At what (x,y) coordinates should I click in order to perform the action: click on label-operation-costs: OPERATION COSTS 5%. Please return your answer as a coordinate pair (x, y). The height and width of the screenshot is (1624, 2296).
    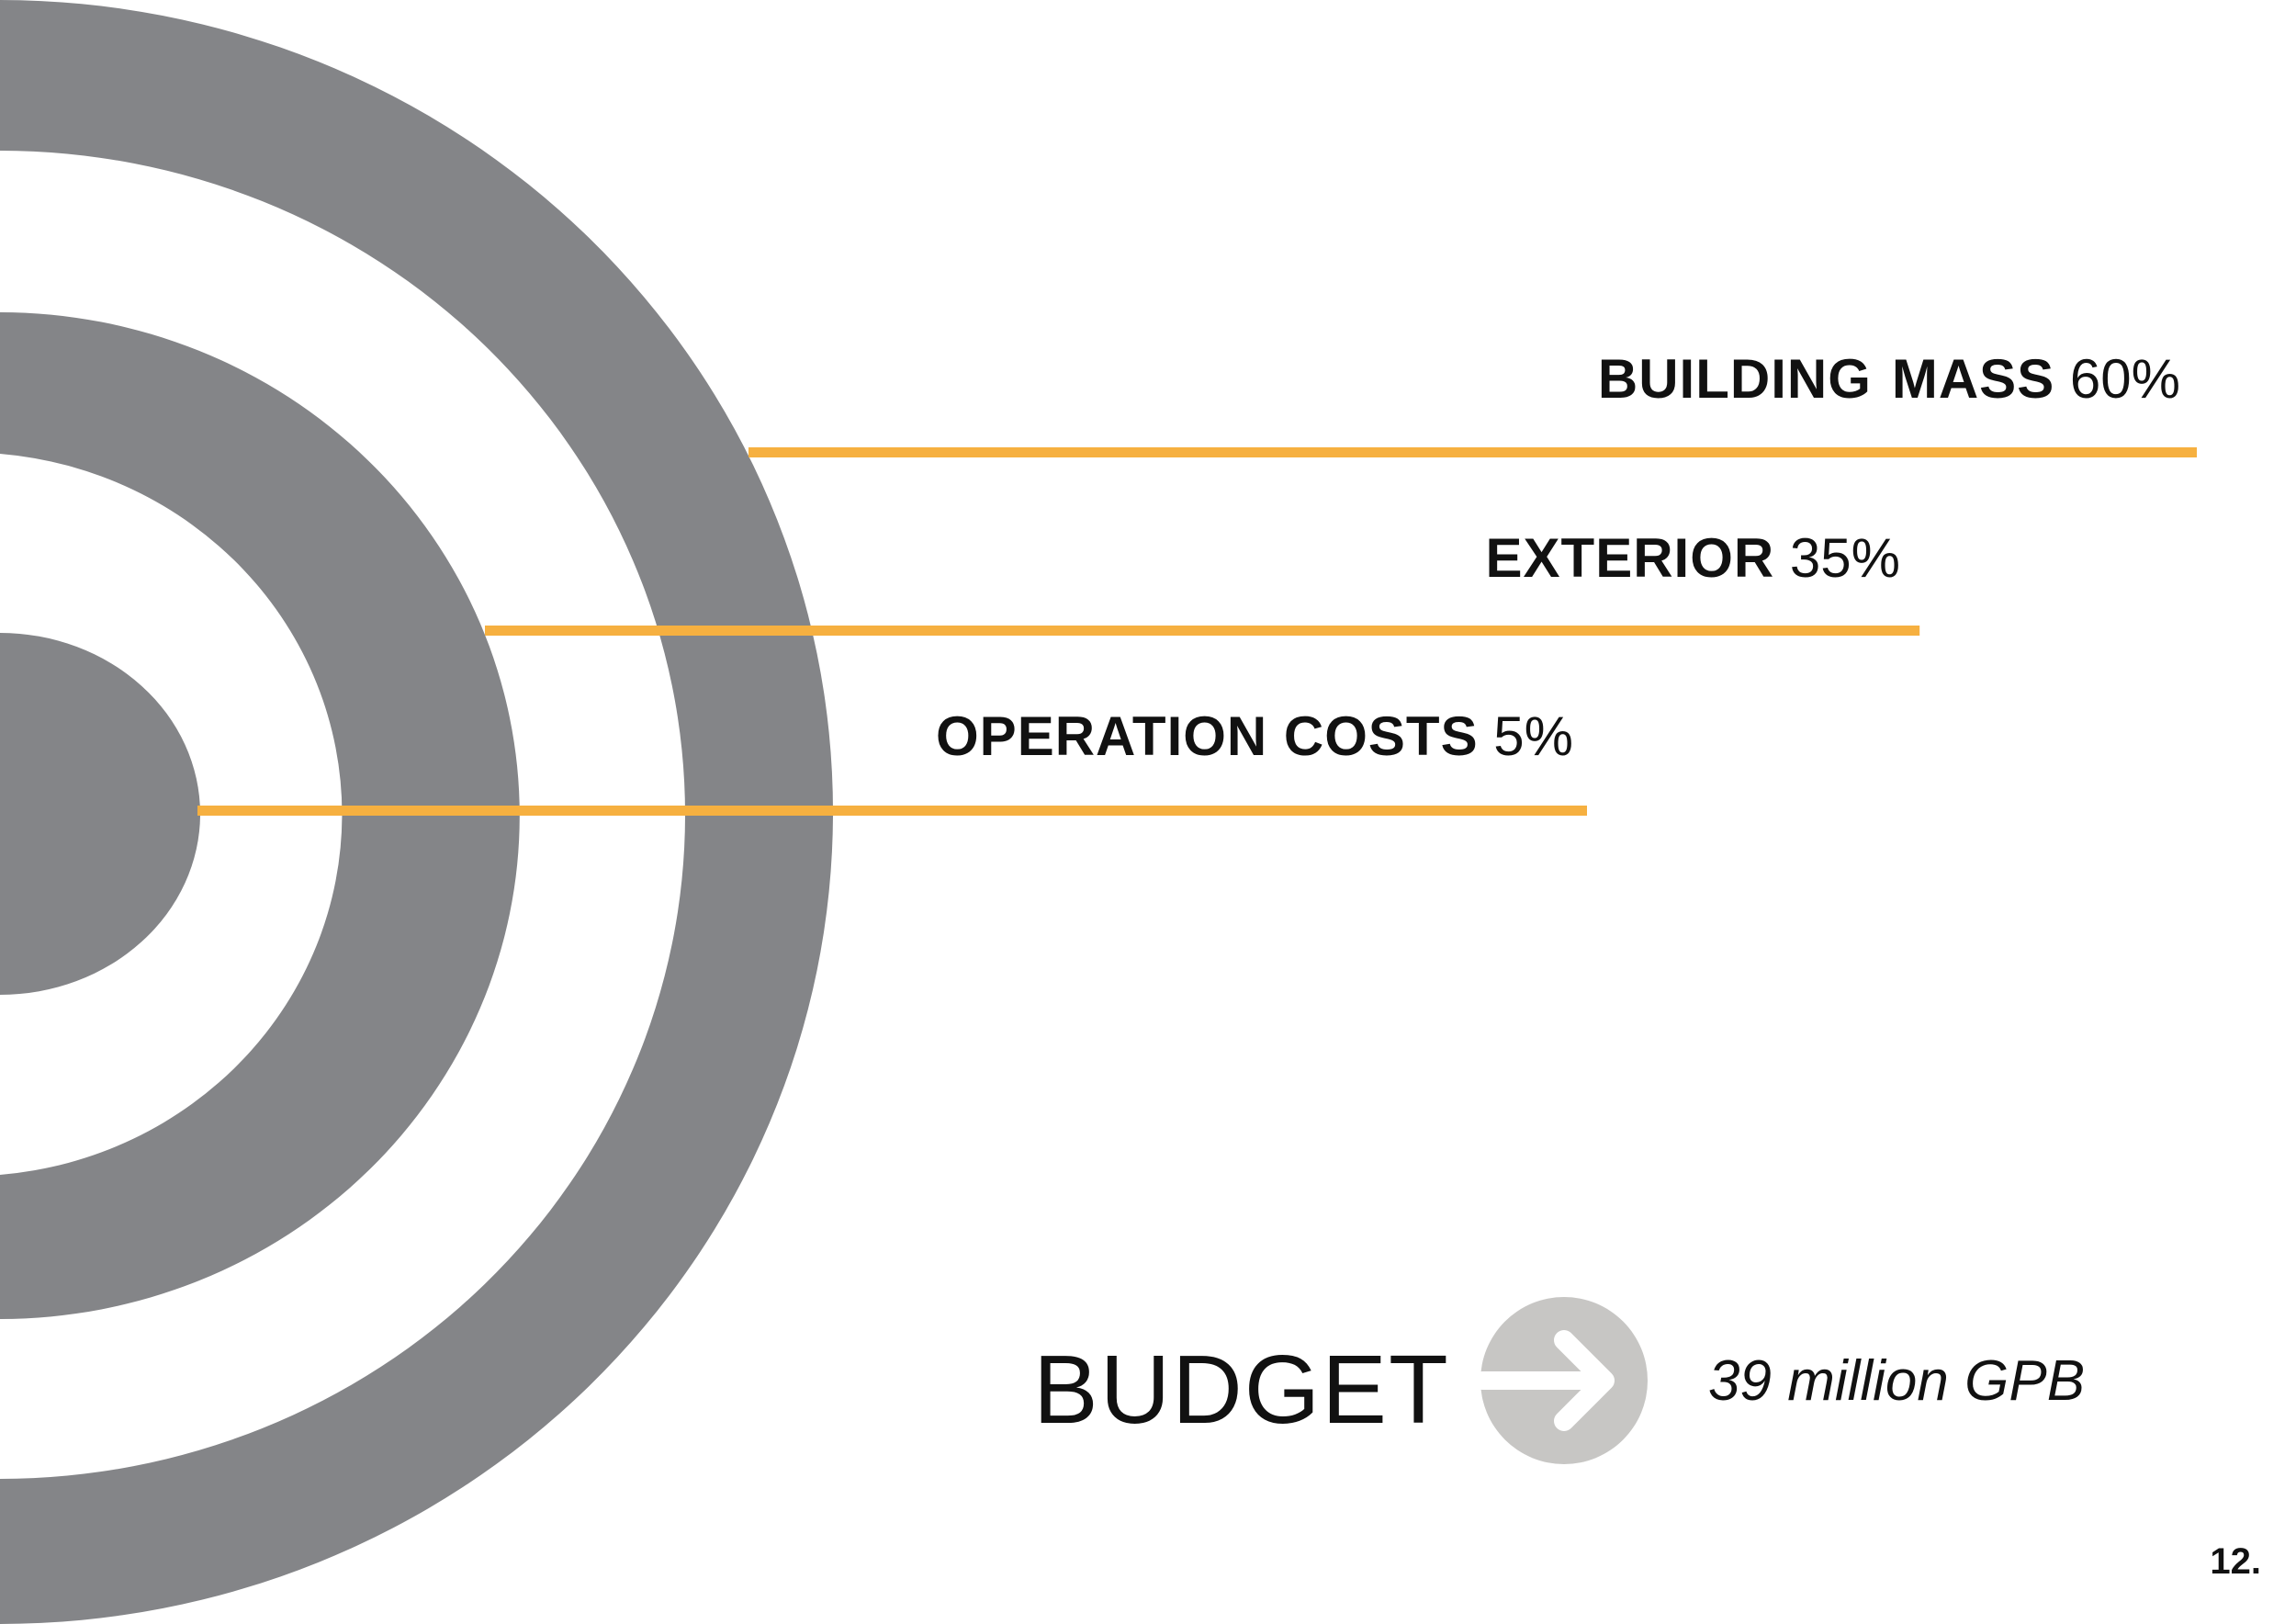
    Looking at the image, I should click on (1254, 736).